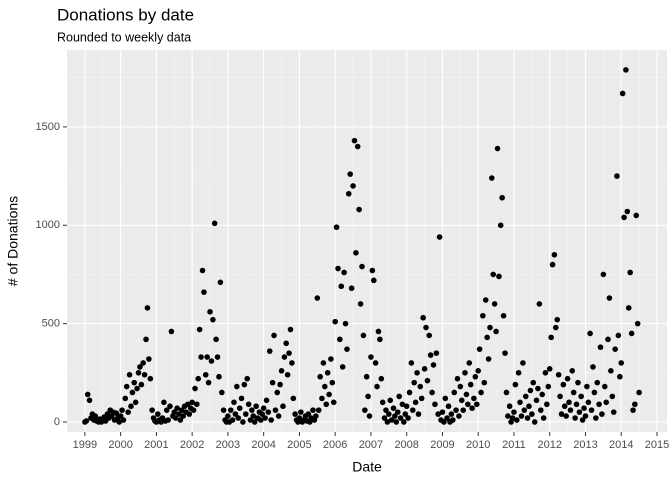 The height and width of the screenshot is (480, 672). I want to click on x-tick-label: 2008, so click(406, 445).